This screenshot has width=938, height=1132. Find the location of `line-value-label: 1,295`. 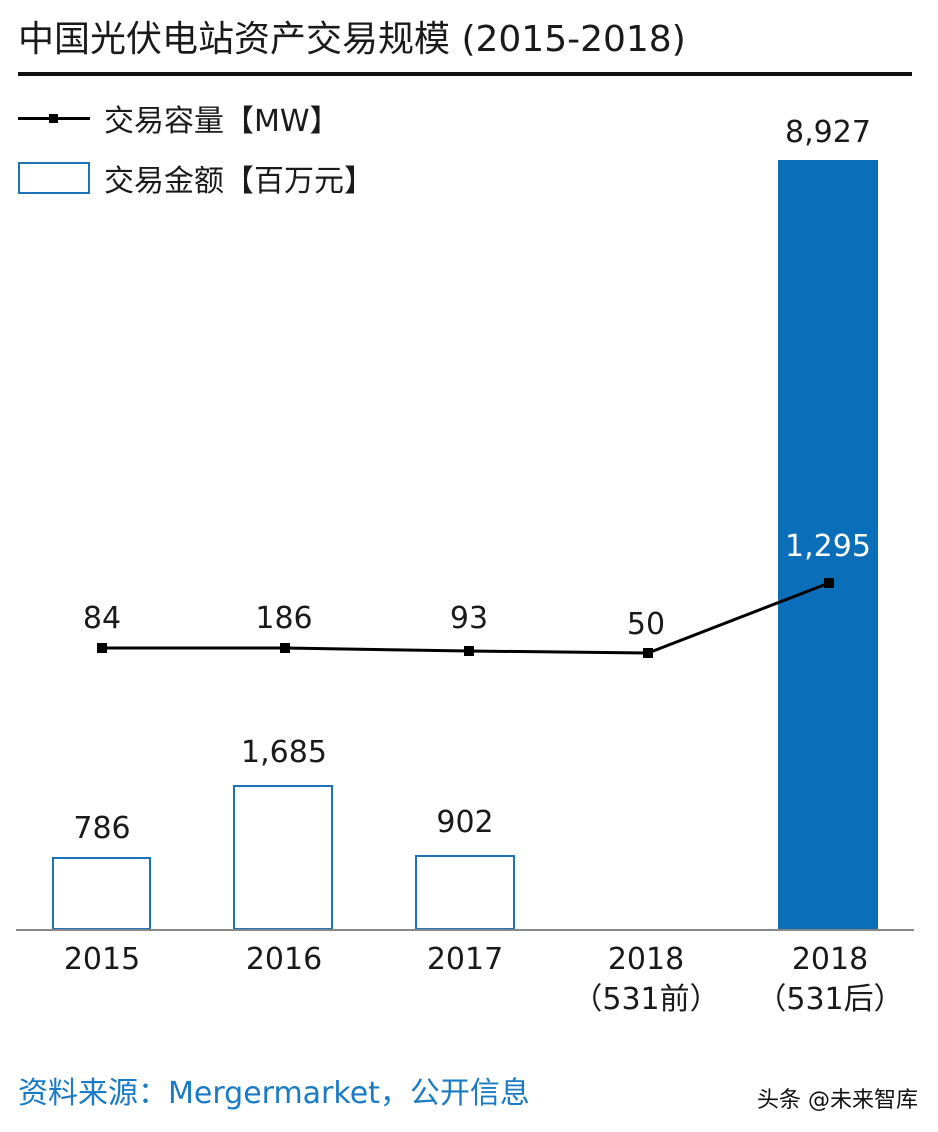

line-value-label: 1,295 is located at coordinates (828, 546).